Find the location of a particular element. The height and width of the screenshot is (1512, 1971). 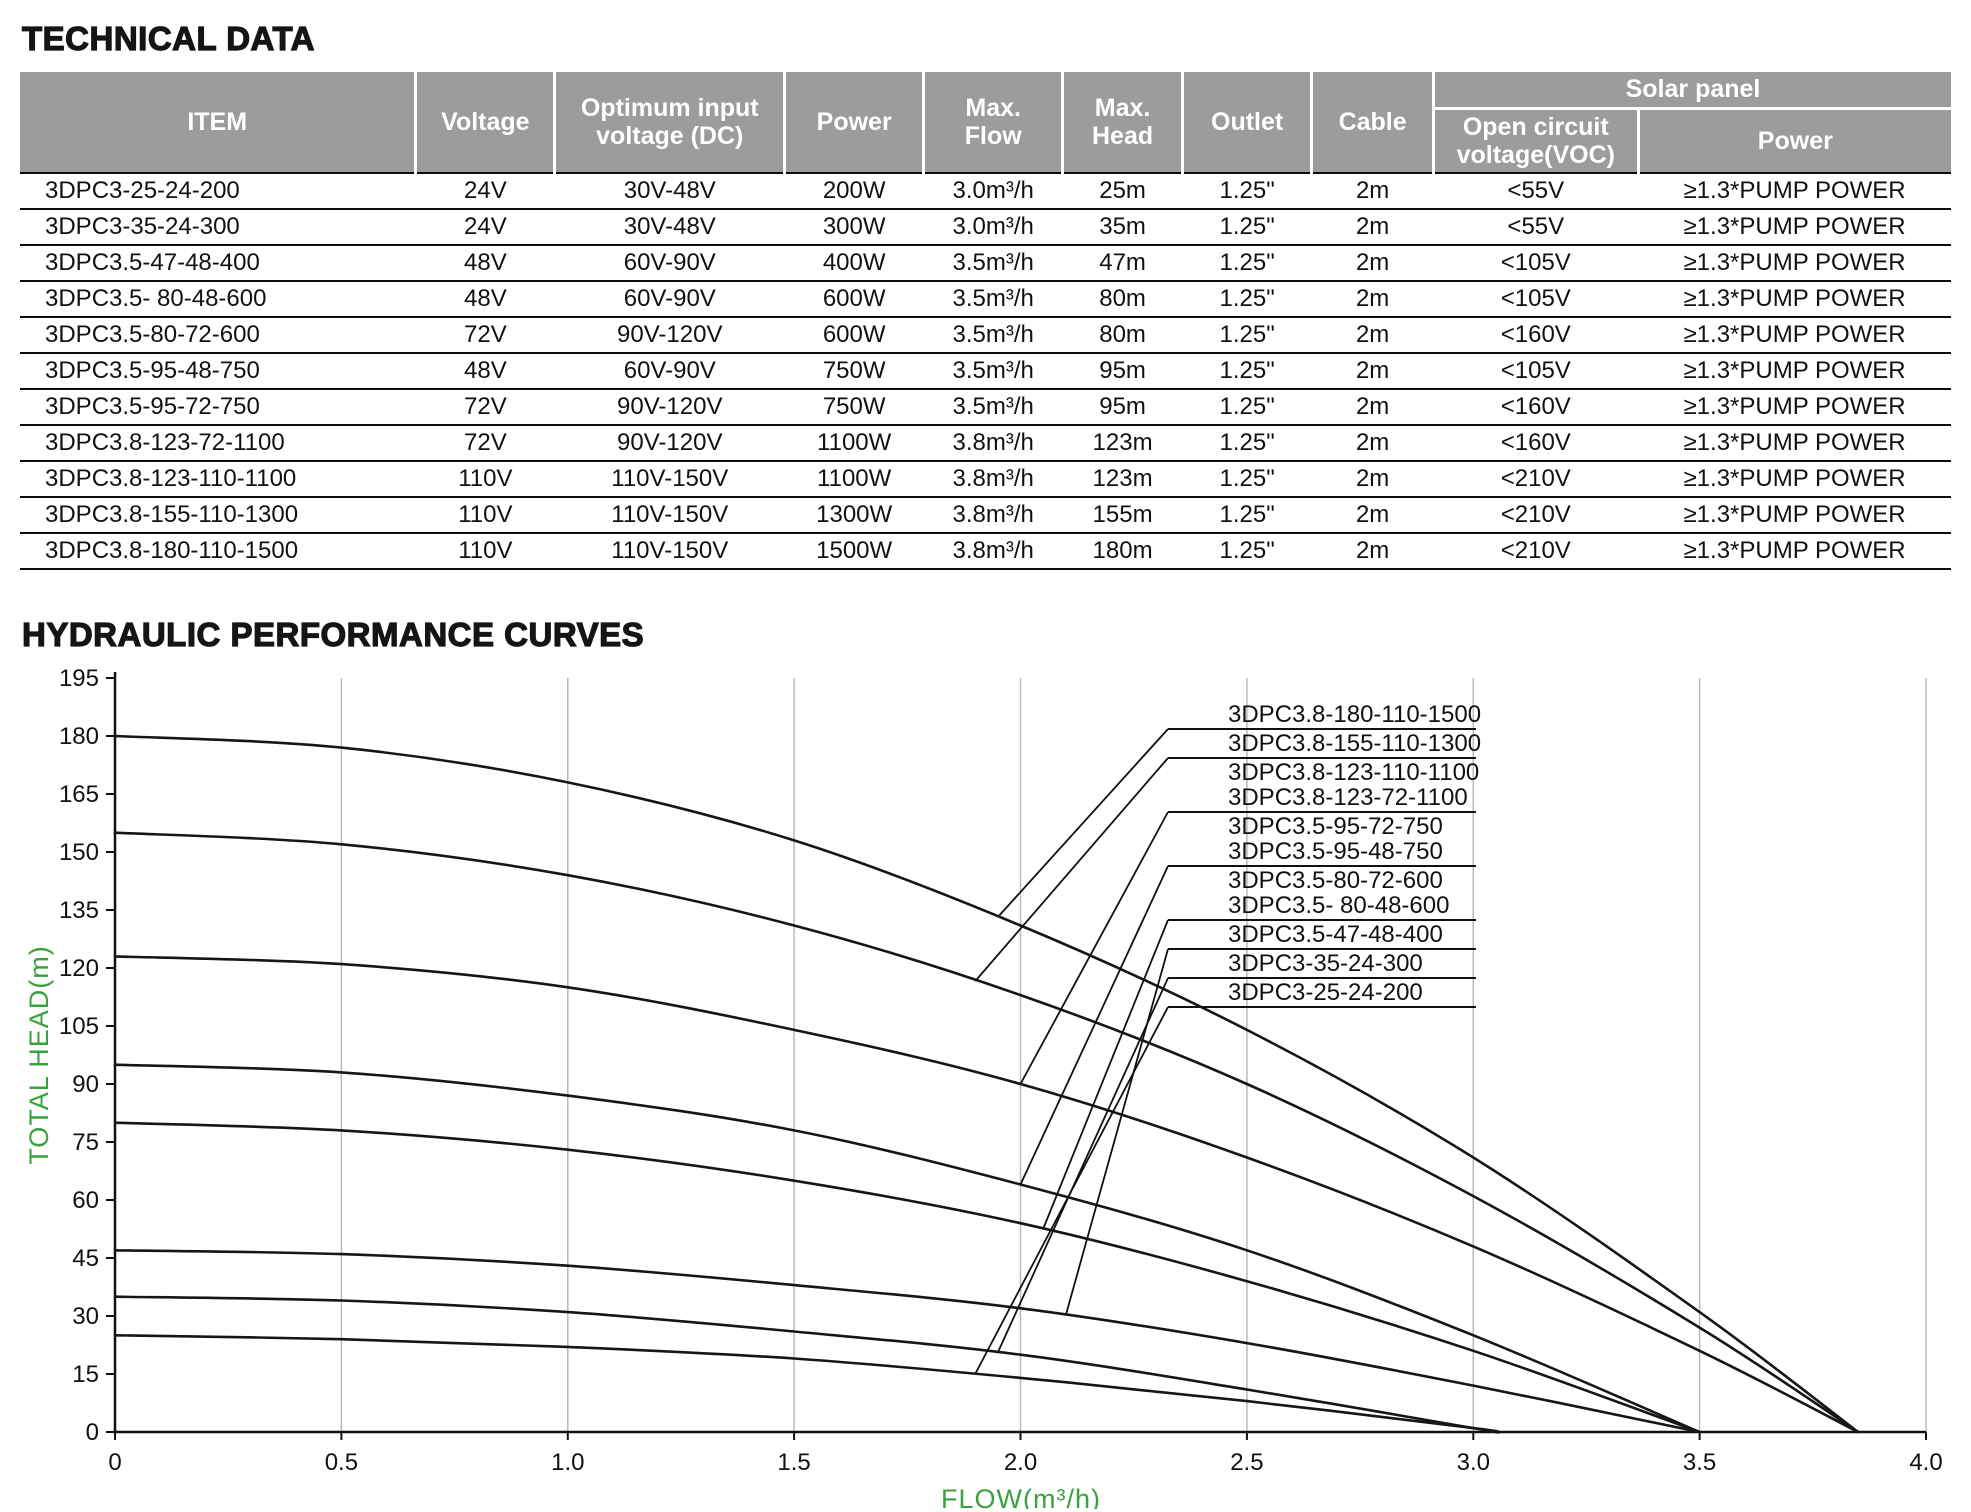

table-cell: <55V is located at coordinates (1536, 190).